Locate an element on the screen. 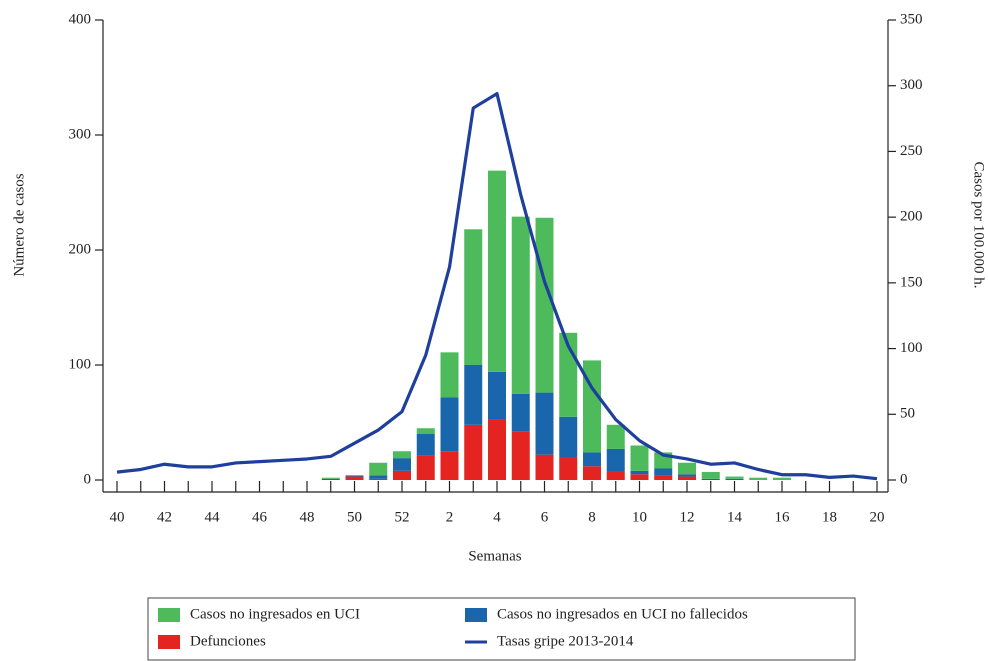 This screenshot has height=661, width=988. y2-tick-label: 300 is located at coordinates (911, 85).